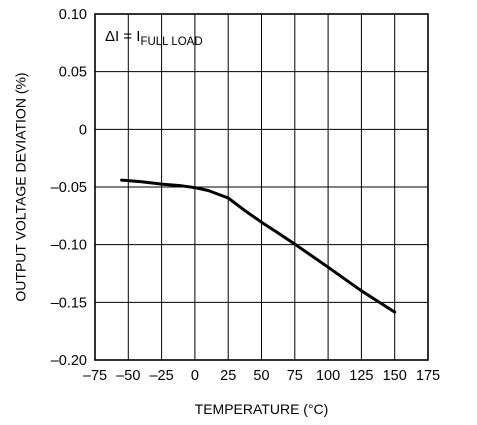 The width and height of the screenshot is (477, 425). I want to click on x-tick-label: 75, so click(295, 376).